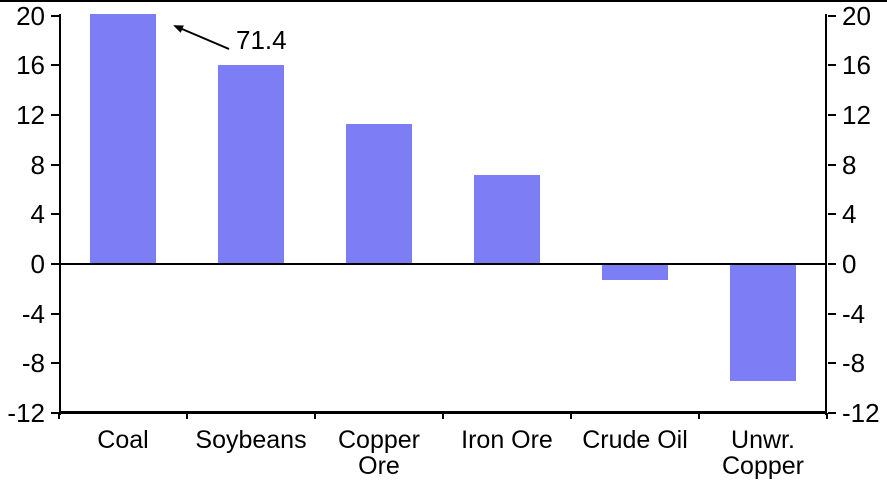 This screenshot has width=887, height=499. What do you see at coordinates (763, 453) in the screenshot?
I see `x-axis-category-label-unwr-copper: Unwr. Copper` at bounding box center [763, 453].